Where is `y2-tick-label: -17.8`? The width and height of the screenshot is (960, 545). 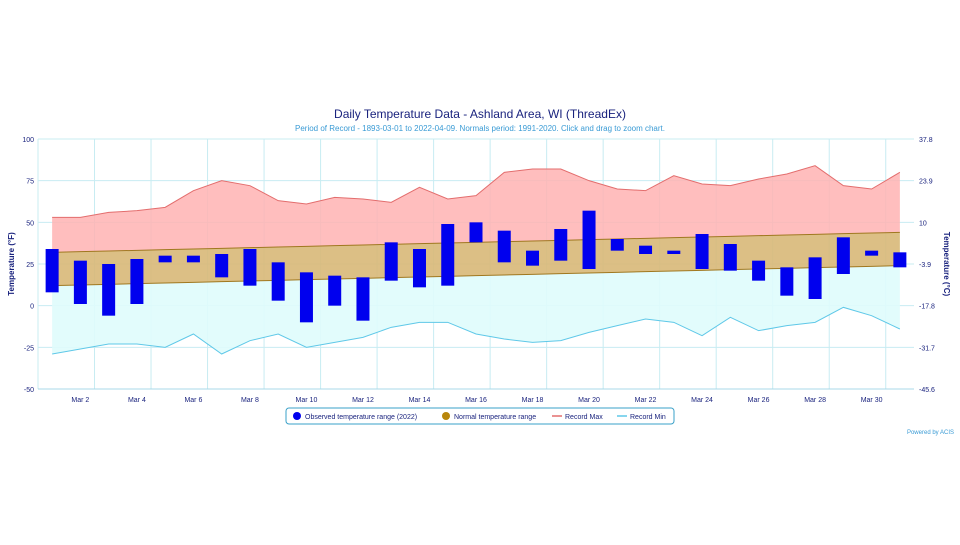
y2-tick-label: -17.8 is located at coordinates (927, 307).